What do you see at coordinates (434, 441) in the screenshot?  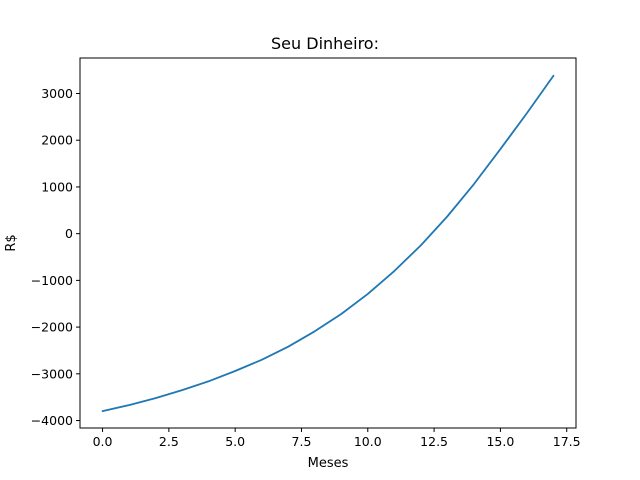 I see `x-tick-label: 12.5` at bounding box center [434, 441].